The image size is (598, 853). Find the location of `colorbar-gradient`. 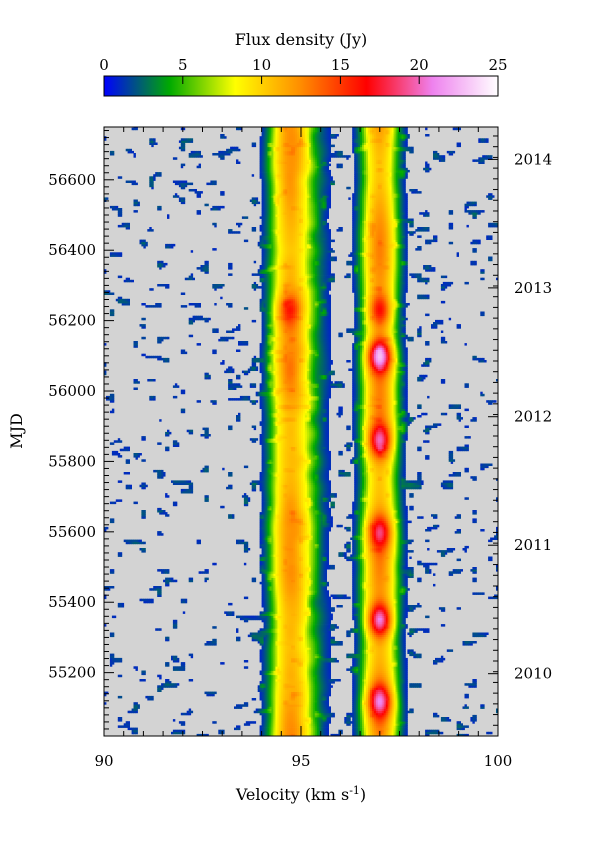

colorbar-gradient is located at coordinates (301, 86).